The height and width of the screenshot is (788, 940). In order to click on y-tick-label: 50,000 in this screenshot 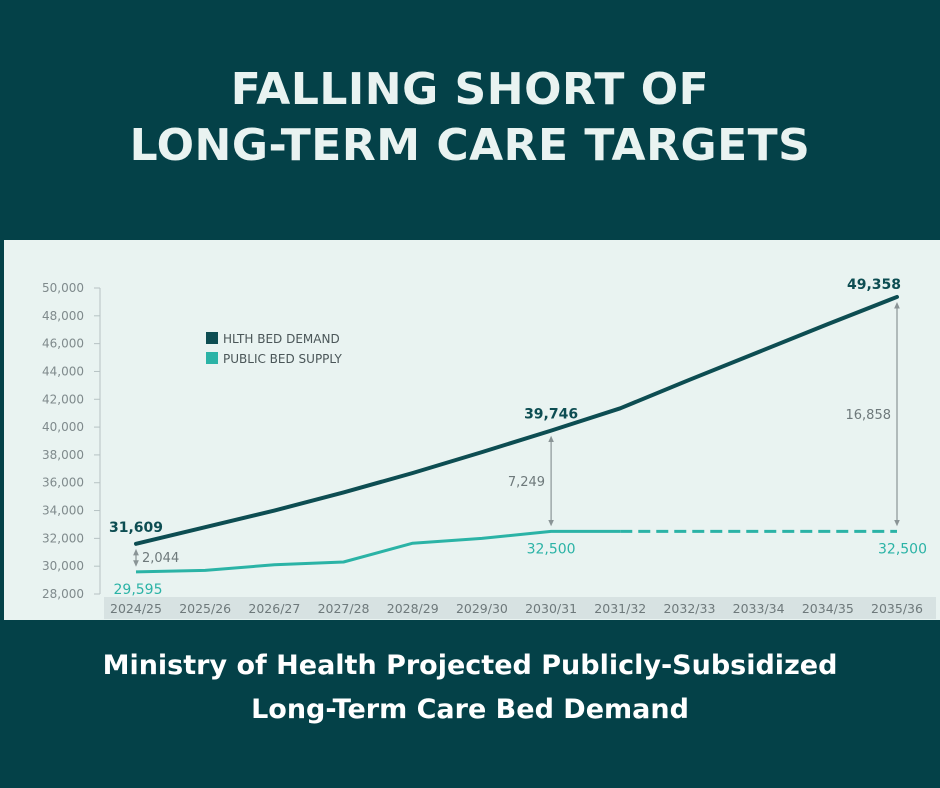, I will do `click(63, 288)`.